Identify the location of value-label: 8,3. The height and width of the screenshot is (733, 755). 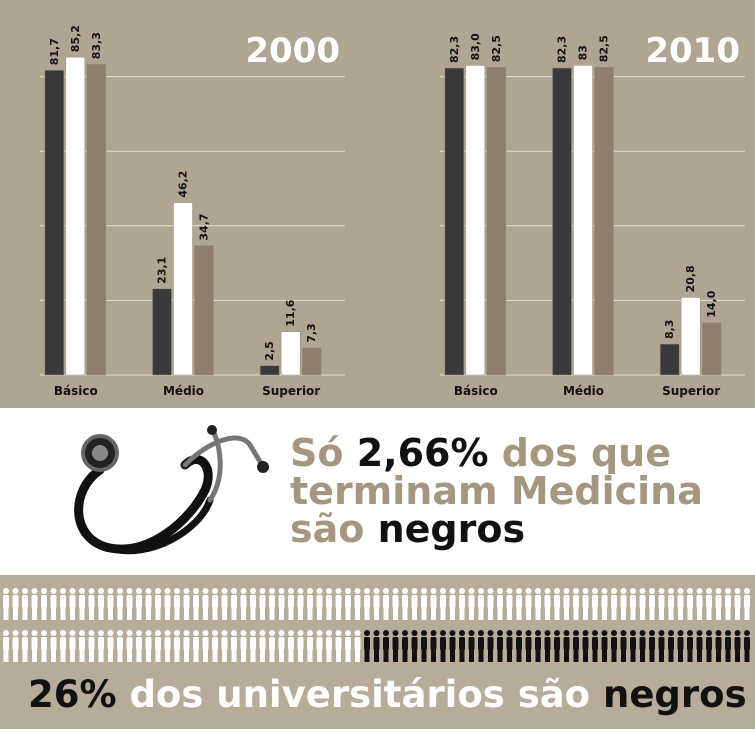
(669, 330).